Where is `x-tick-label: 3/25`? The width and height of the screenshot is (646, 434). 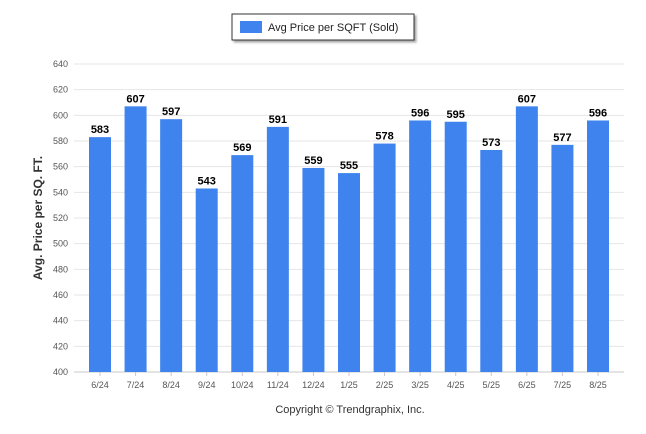
x-tick-label: 3/25 is located at coordinates (420, 385).